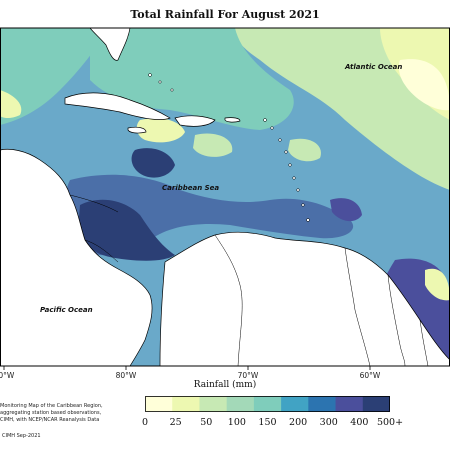 This screenshot has width=450, height=450. Describe the element at coordinates (21, 436) in the screenshot. I see `credit-text: CIMH Sep-2021` at that location.